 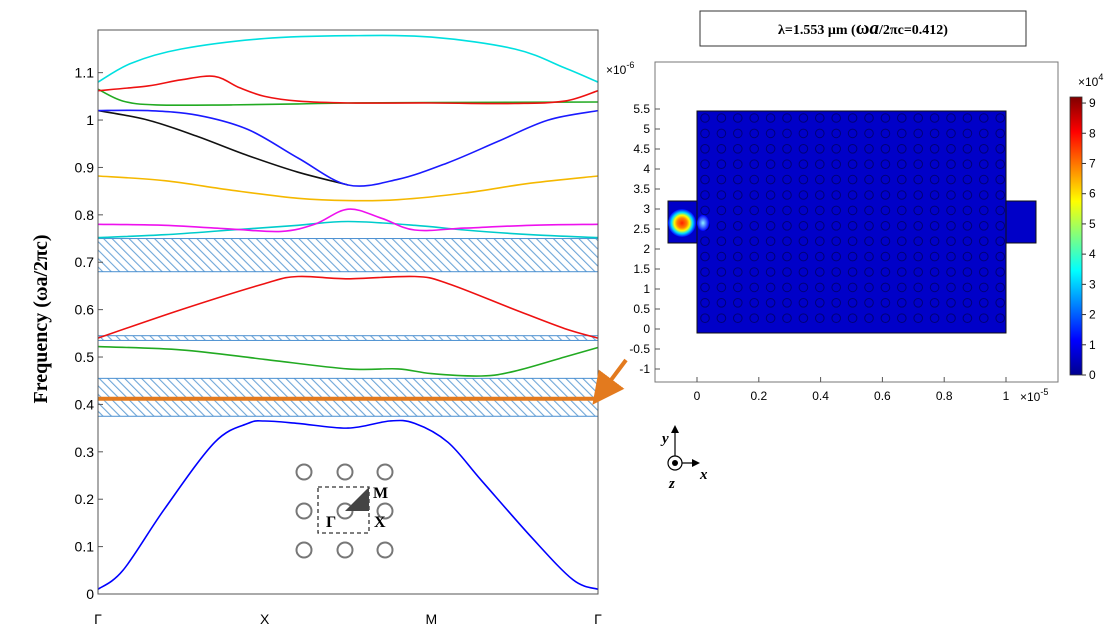 What do you see at coordinates (357, 499) in the screenshot?
I see `irreducible-zone-triangle` at bounding box center [357, 499].